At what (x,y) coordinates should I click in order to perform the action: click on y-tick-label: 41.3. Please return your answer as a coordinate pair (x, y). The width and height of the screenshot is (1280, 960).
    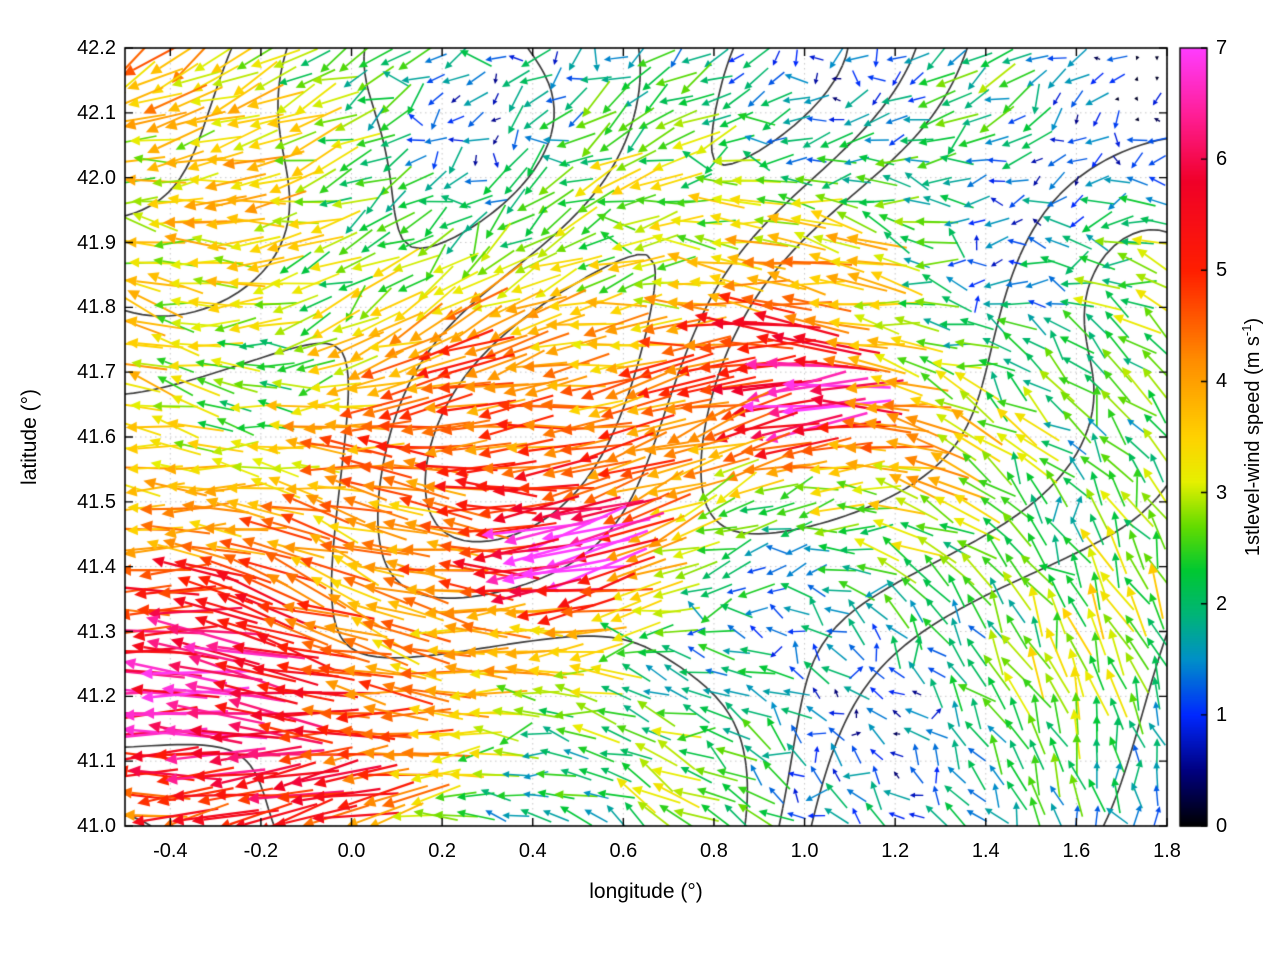
    Looking at the image, I should click on (96, 631).